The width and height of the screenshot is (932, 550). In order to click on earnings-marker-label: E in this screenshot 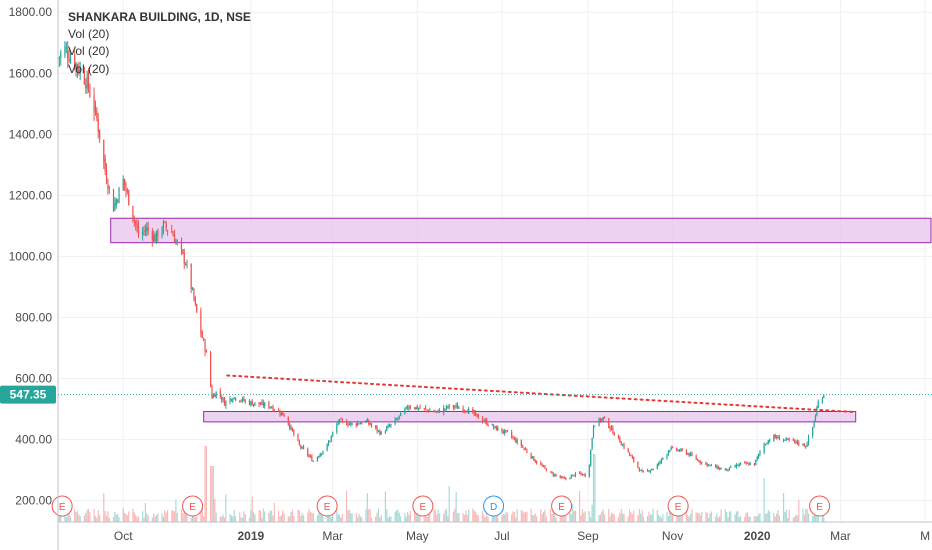, I will do `click(423, 507)`.